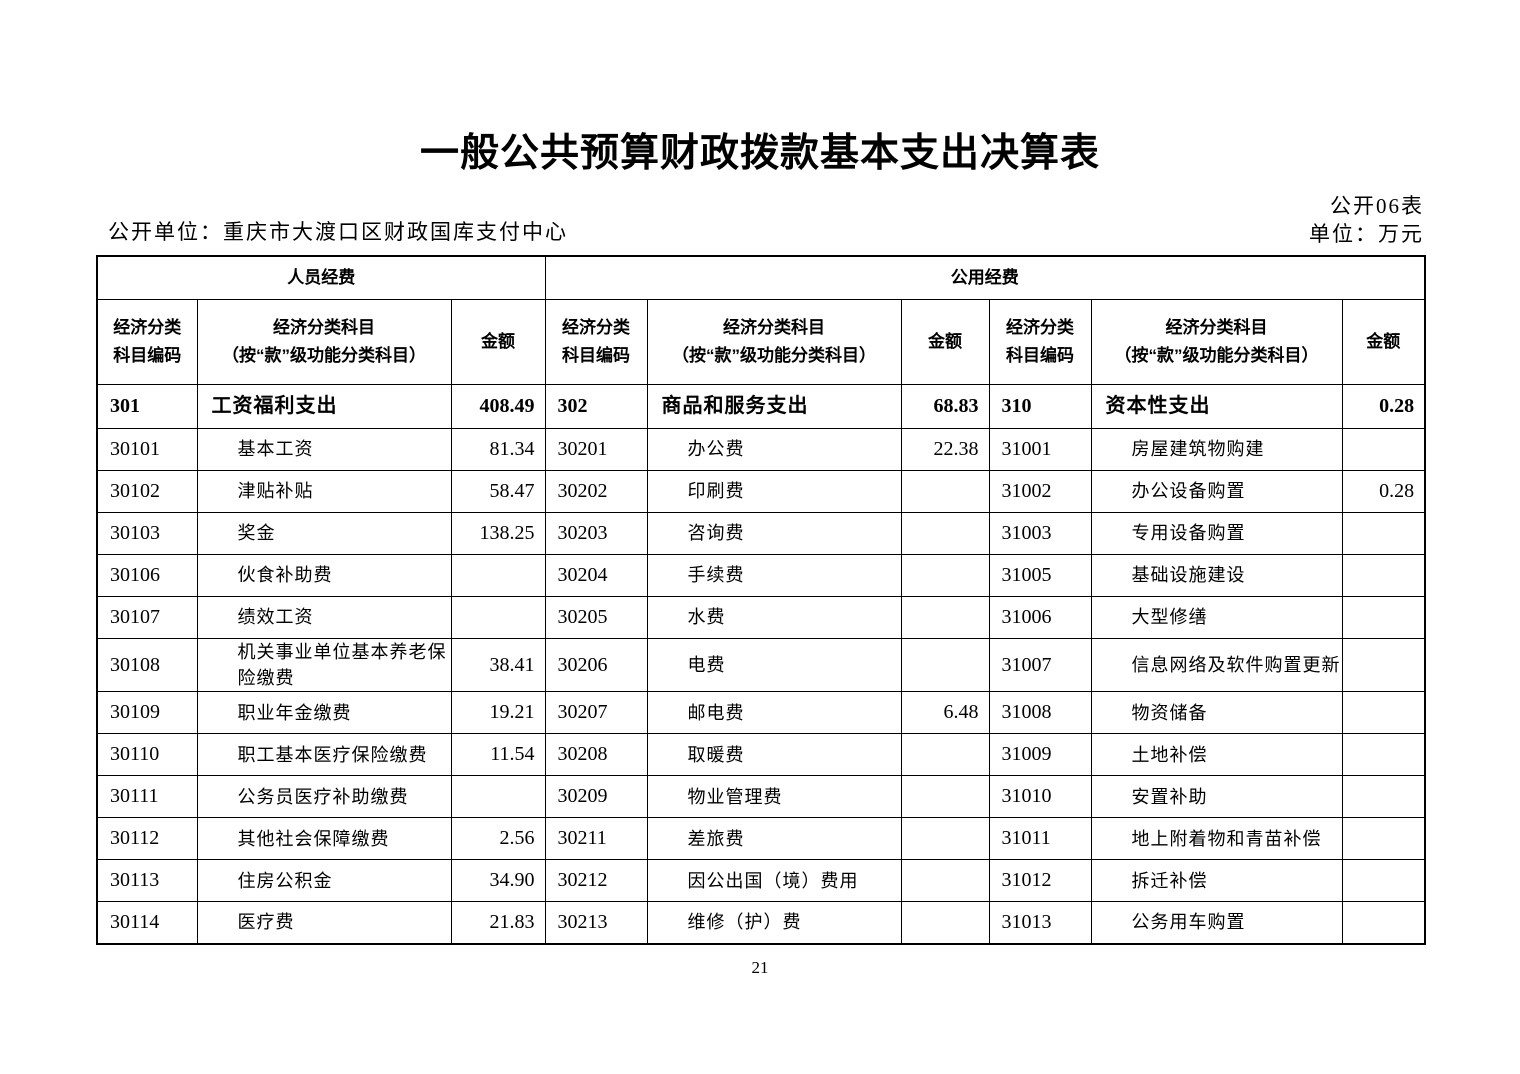  I want to click on table-row: 30111 公务员医疗补助缴费 30209 物业管理费 31010 安置补助, so click(761, 797).